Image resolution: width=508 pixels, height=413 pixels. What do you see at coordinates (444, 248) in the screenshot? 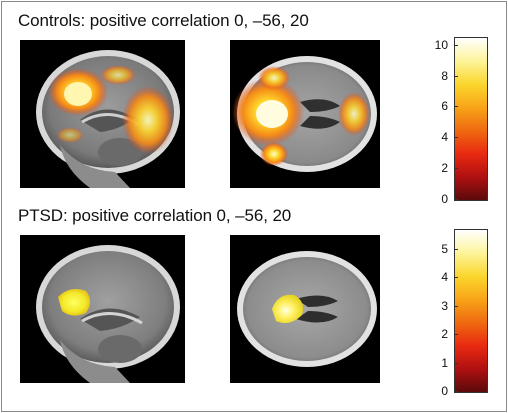
I see `colorbar-tick-label: 5` at bounding box center [444, 248].